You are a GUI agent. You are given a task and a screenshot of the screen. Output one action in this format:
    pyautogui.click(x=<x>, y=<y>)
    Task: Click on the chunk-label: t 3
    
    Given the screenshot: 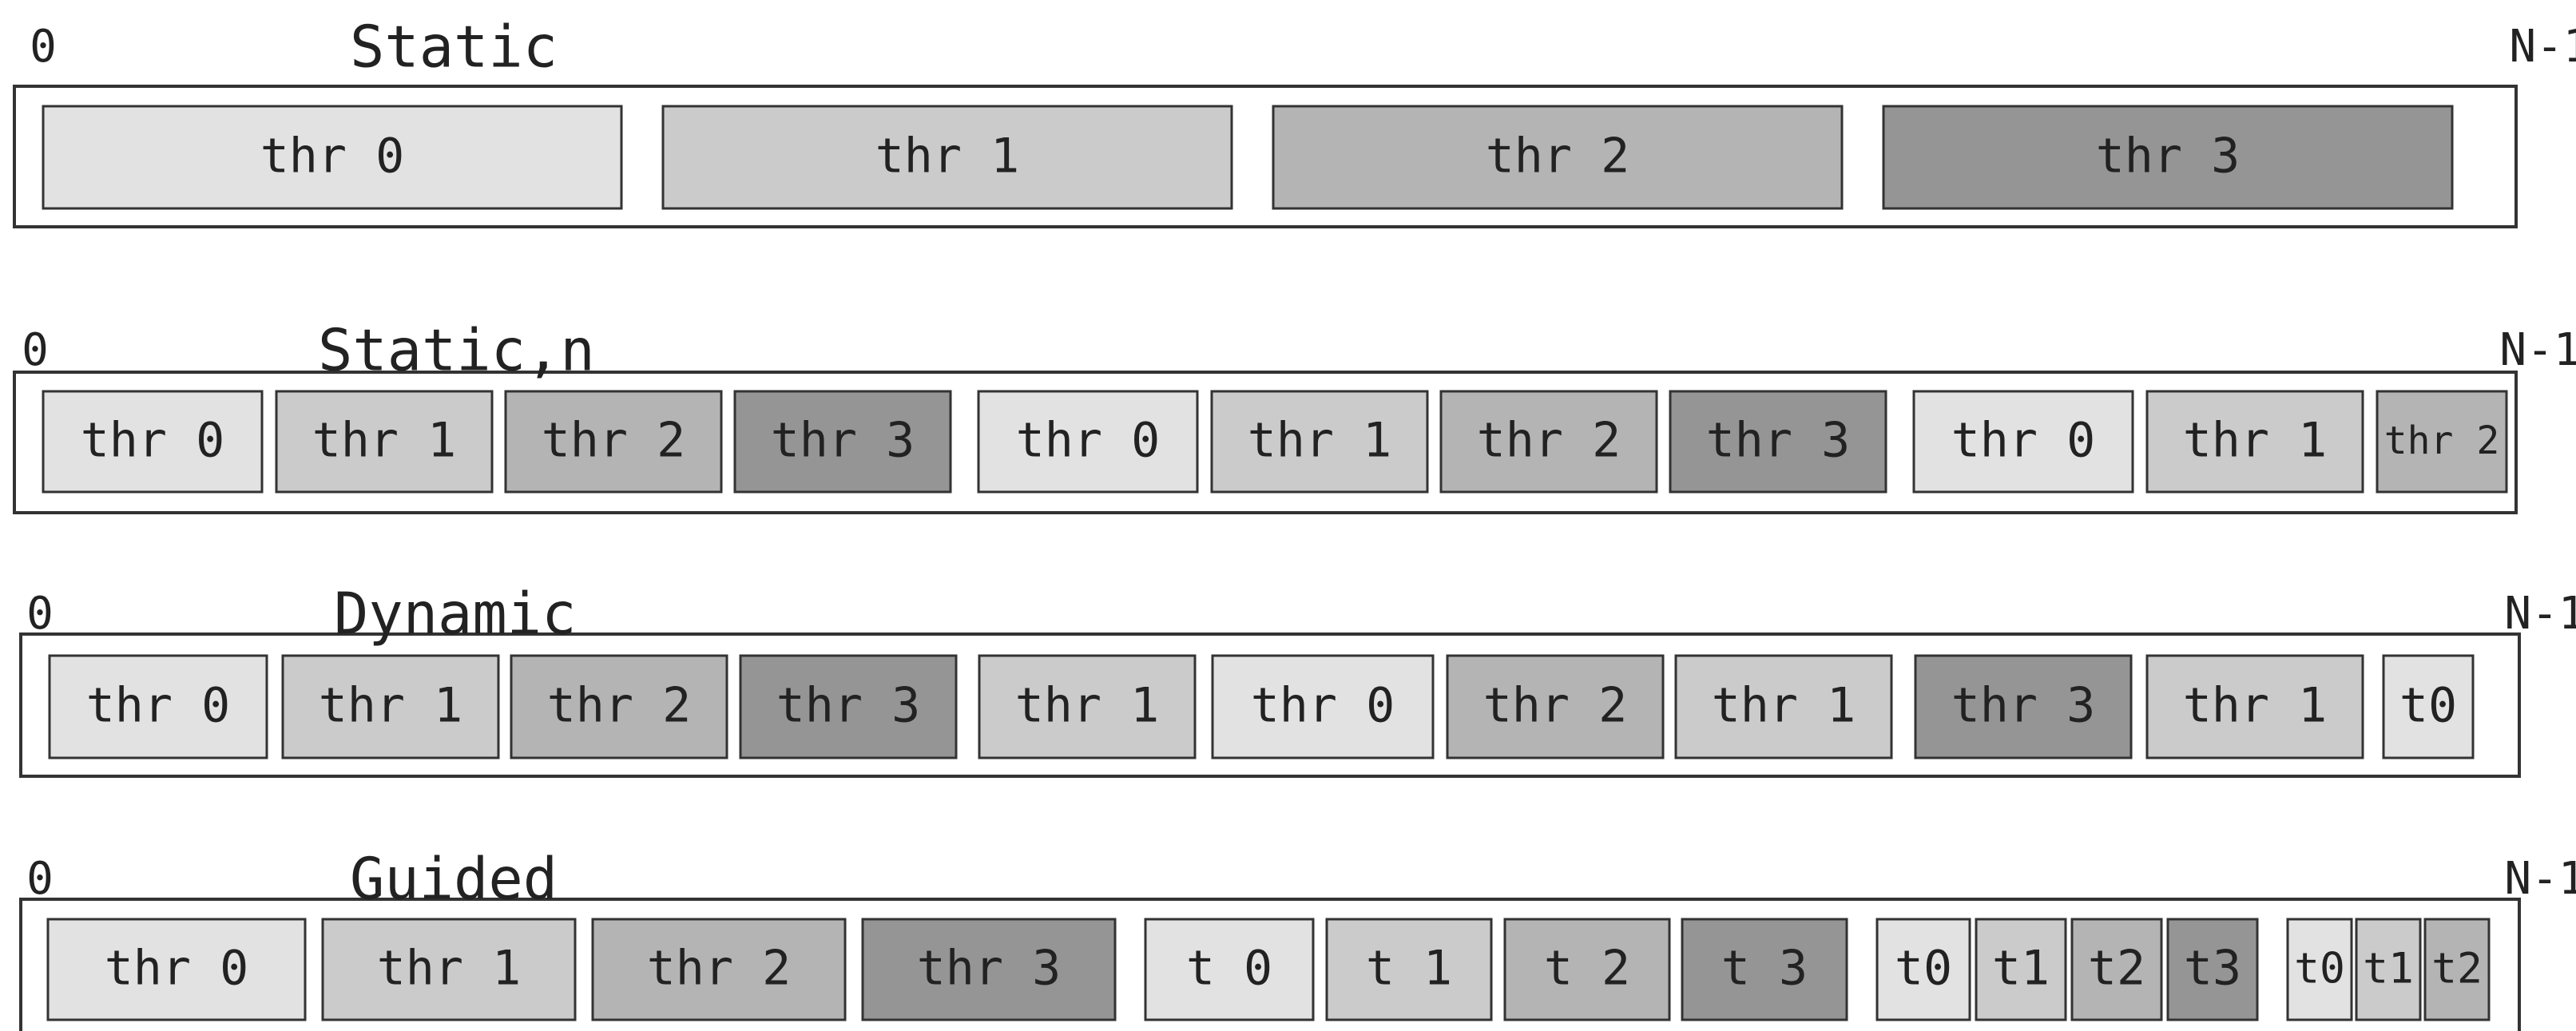 What is the action you would take?
    pyautogui.click(x=1764, y=969)
    